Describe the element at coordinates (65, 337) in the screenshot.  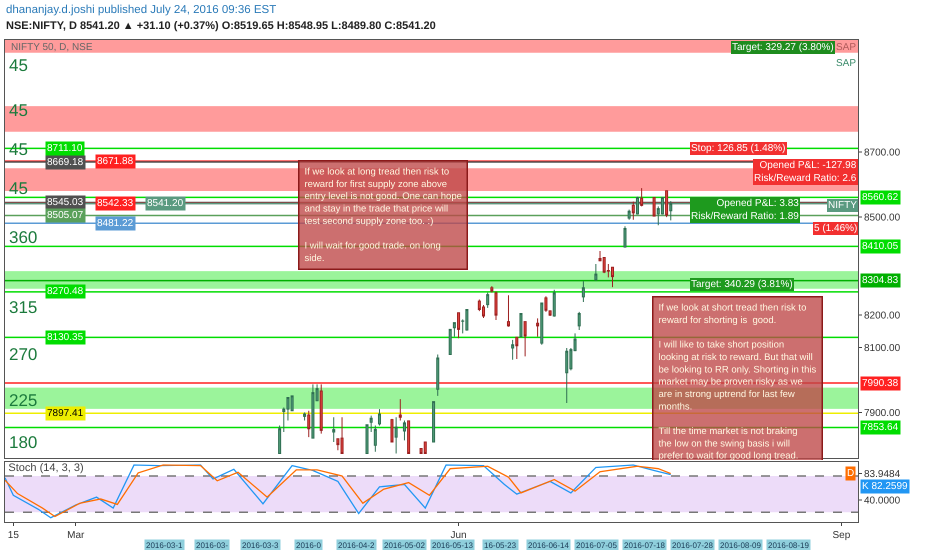
I see `ref-line-label: 8130.35` at that location.